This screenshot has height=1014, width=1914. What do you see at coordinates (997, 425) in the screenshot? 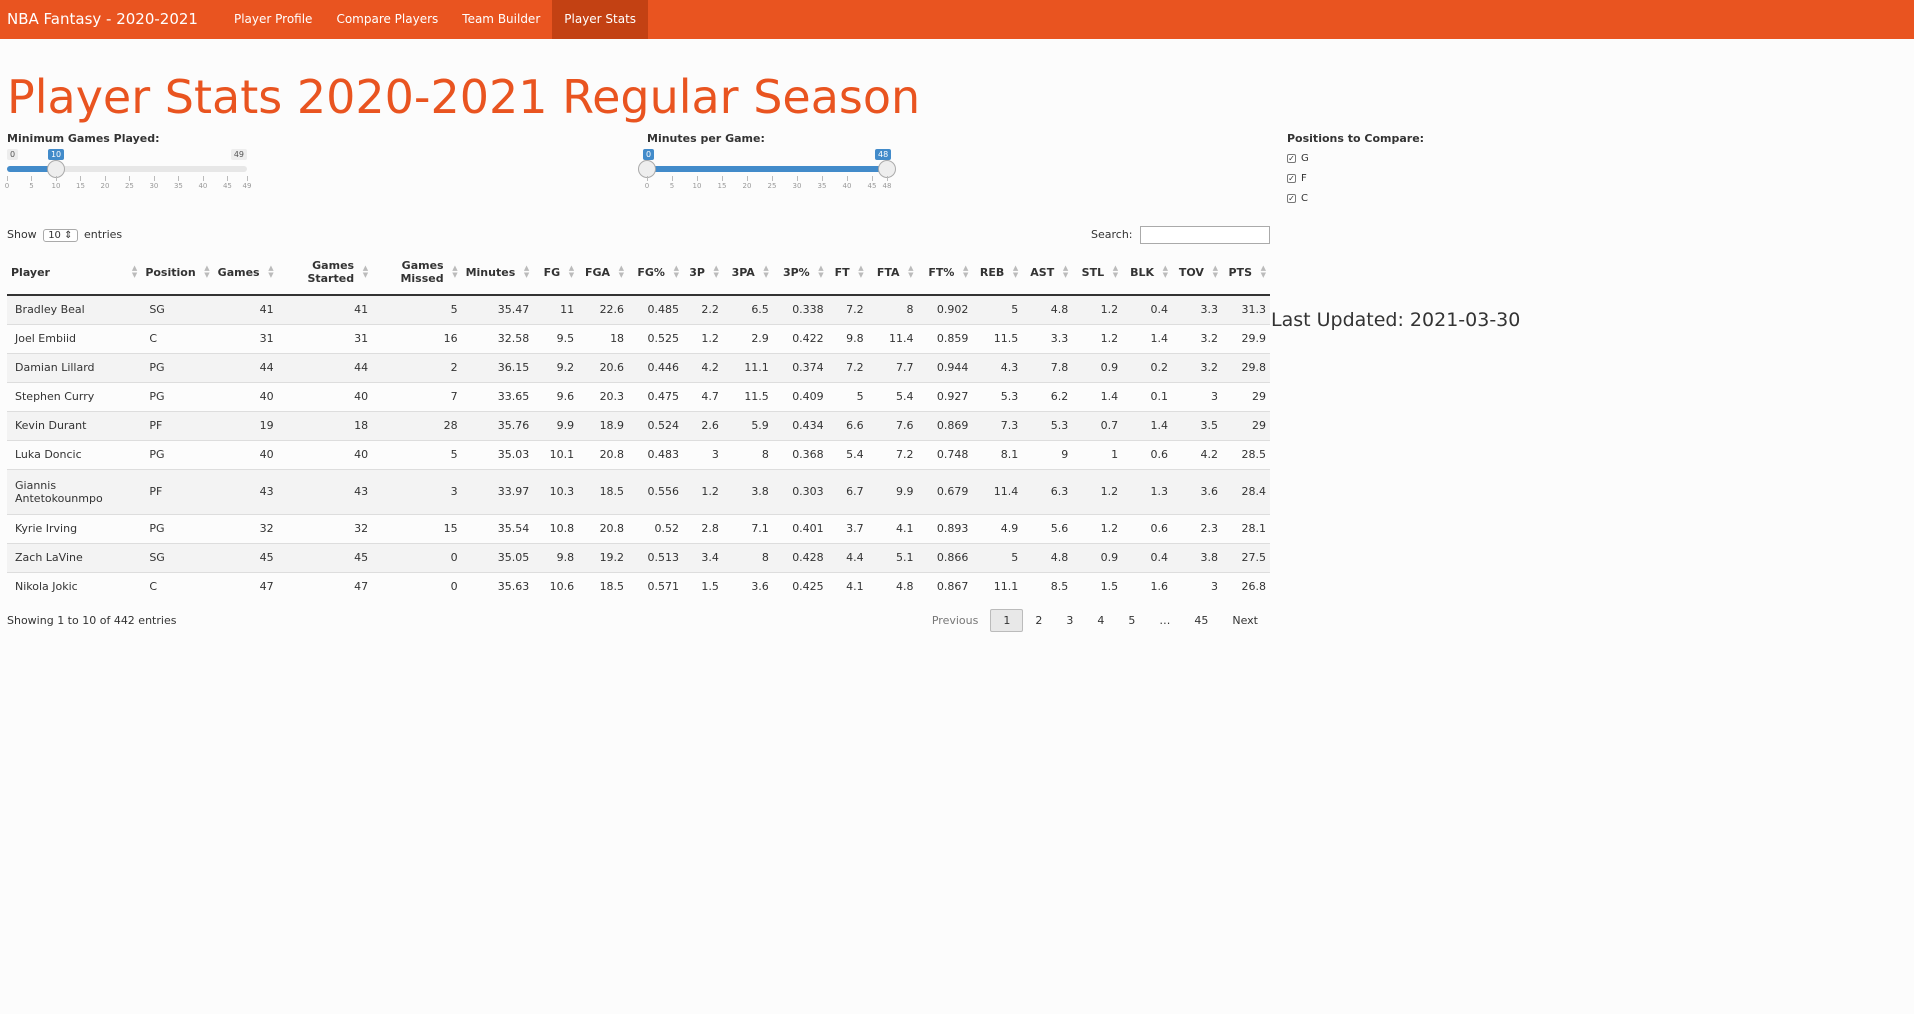
I see `table-cell: 7.3` at bounding box center [997, 425].